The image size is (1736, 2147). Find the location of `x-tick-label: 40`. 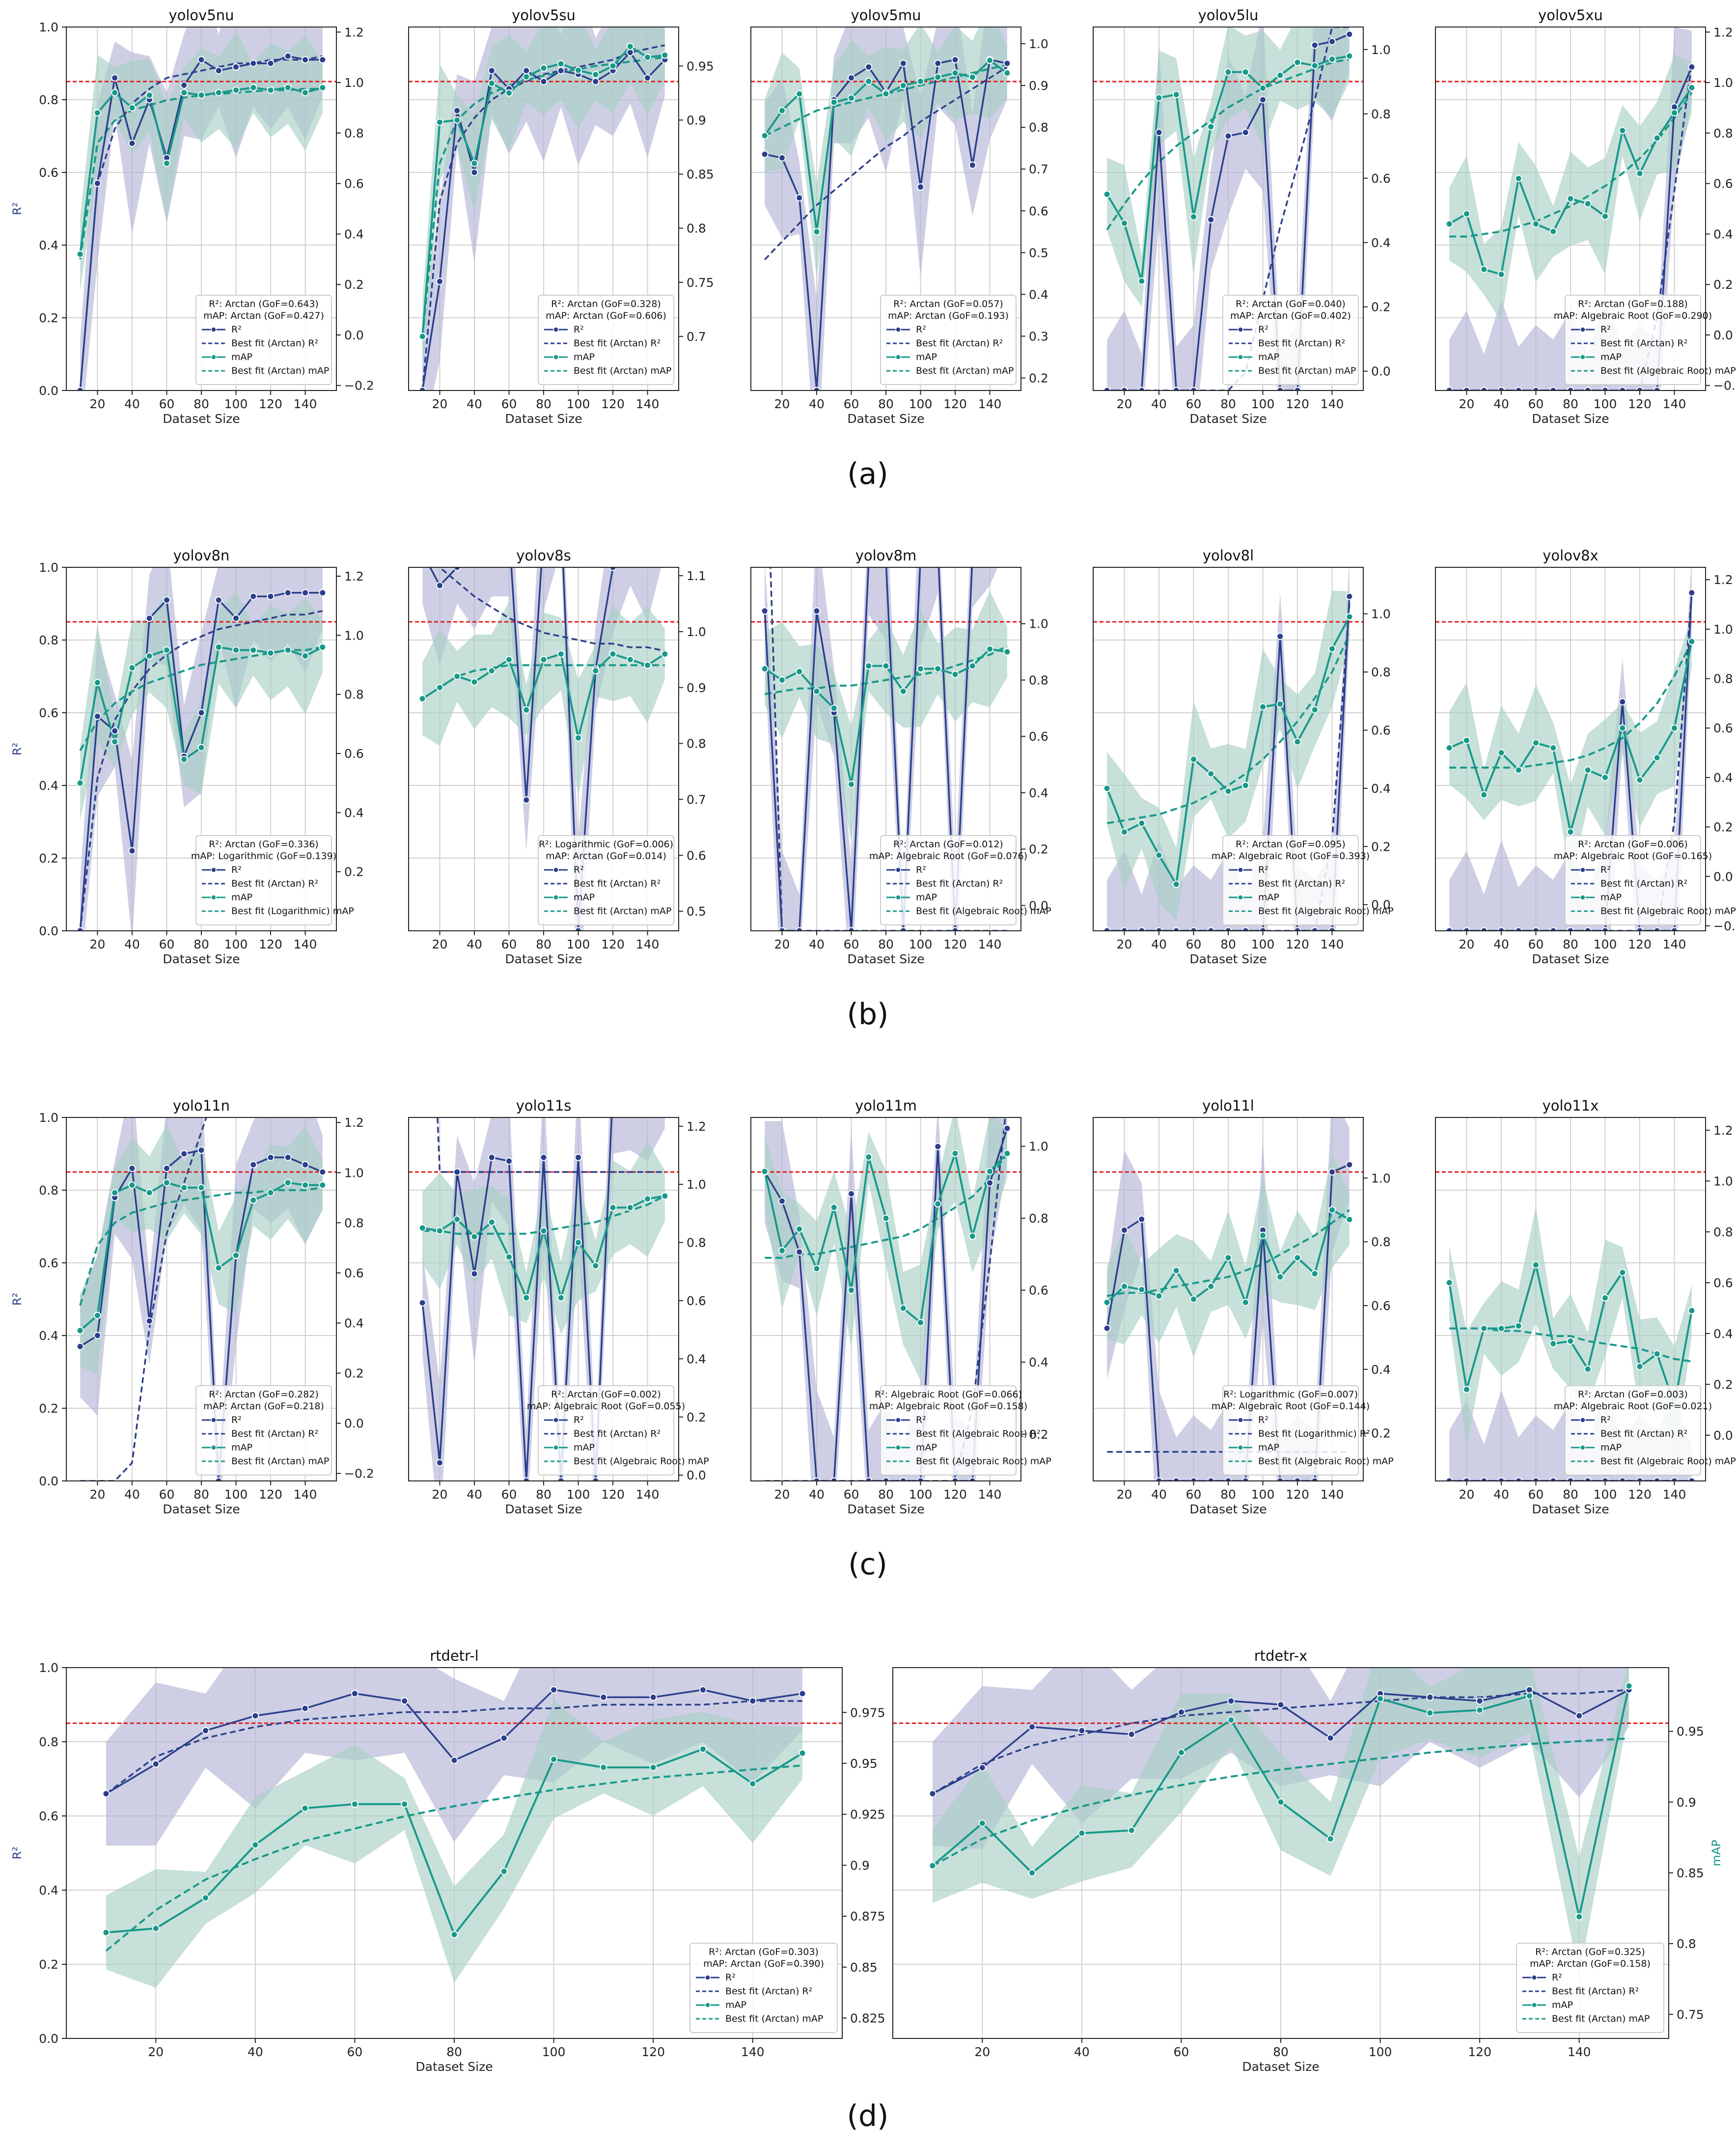

x-tick-label: 40 is located at coordinates (1501, 404).